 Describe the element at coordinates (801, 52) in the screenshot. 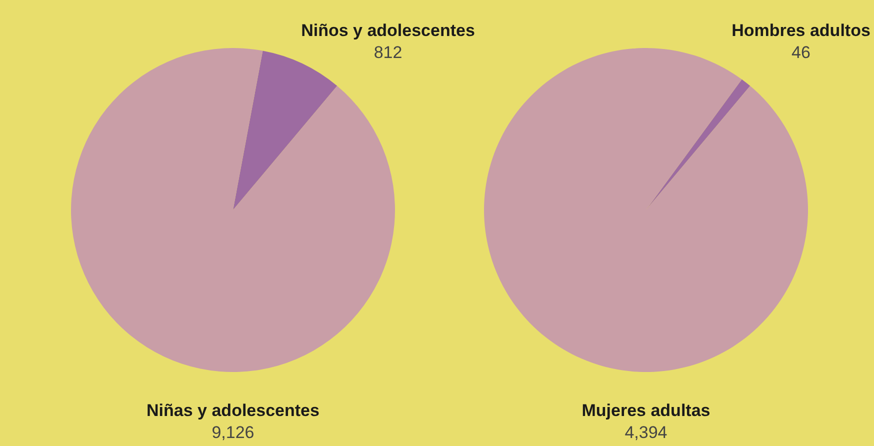

I see `data-label: 46` at that location.